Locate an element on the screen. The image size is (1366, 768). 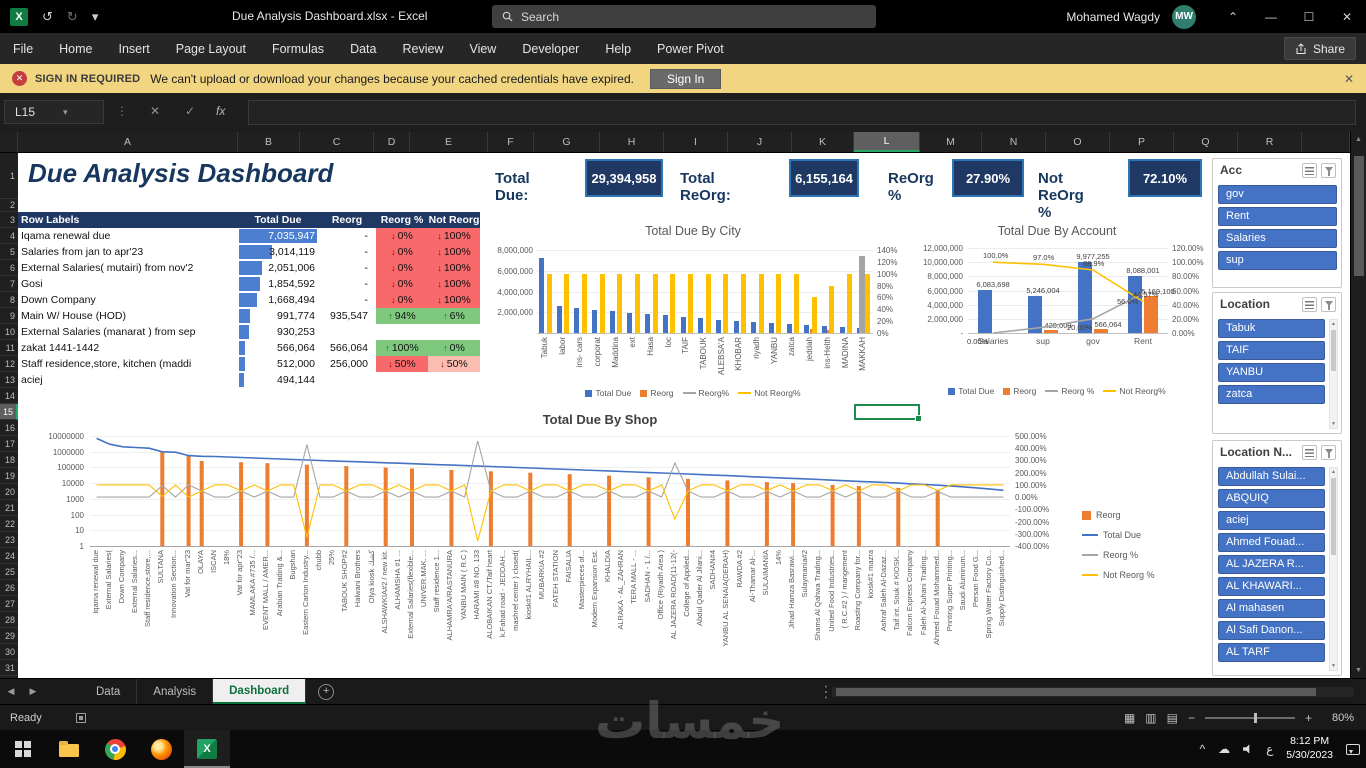
slicer-item-al-tarf: AL TARF is located at coordinates (1271, 652).